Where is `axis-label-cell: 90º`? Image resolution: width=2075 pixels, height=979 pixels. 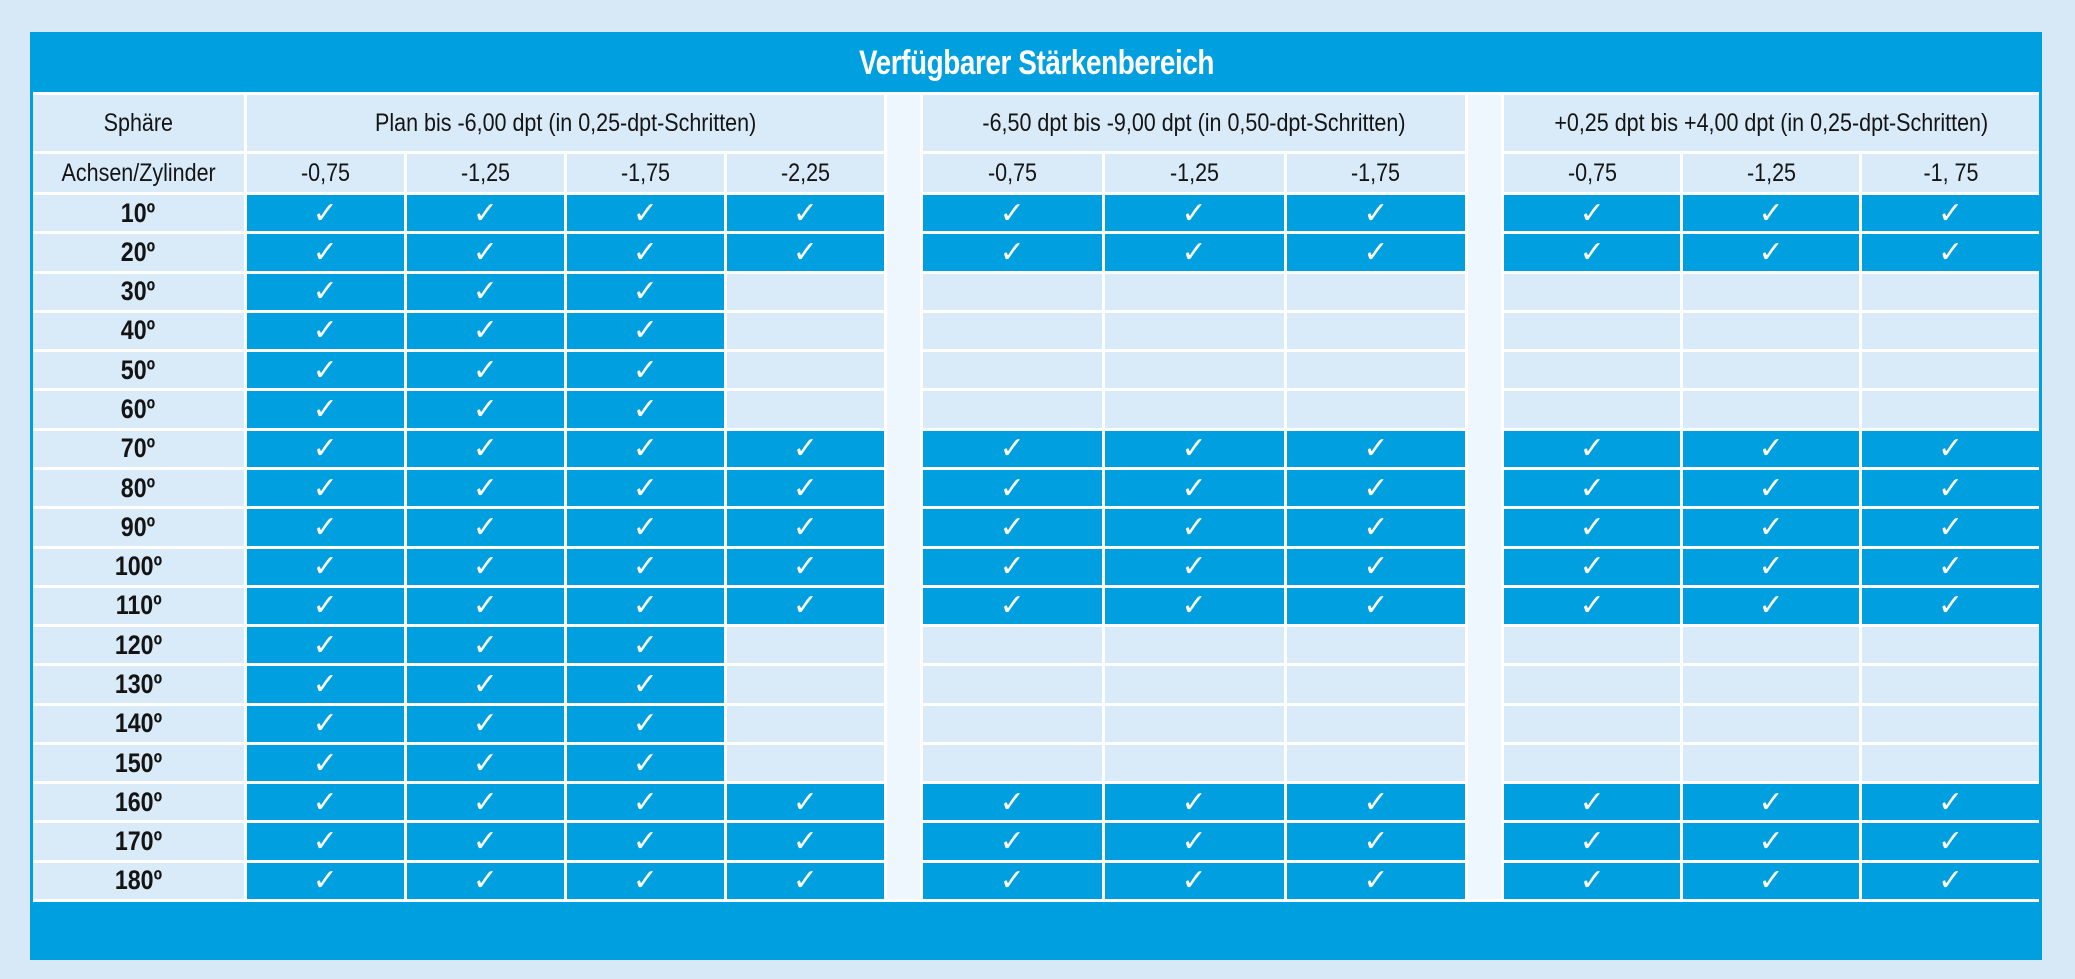 axis-label-cell: 90º is located at coordinates (138, 527).